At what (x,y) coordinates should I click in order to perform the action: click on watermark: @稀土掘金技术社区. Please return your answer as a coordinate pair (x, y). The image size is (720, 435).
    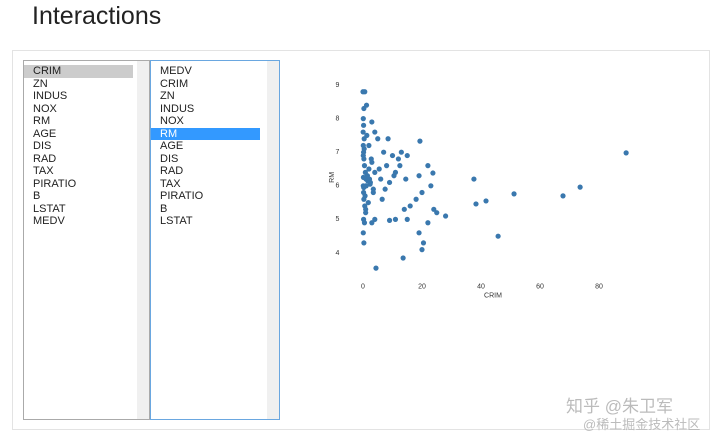
    Looking at the image, I should click on (642, 424).